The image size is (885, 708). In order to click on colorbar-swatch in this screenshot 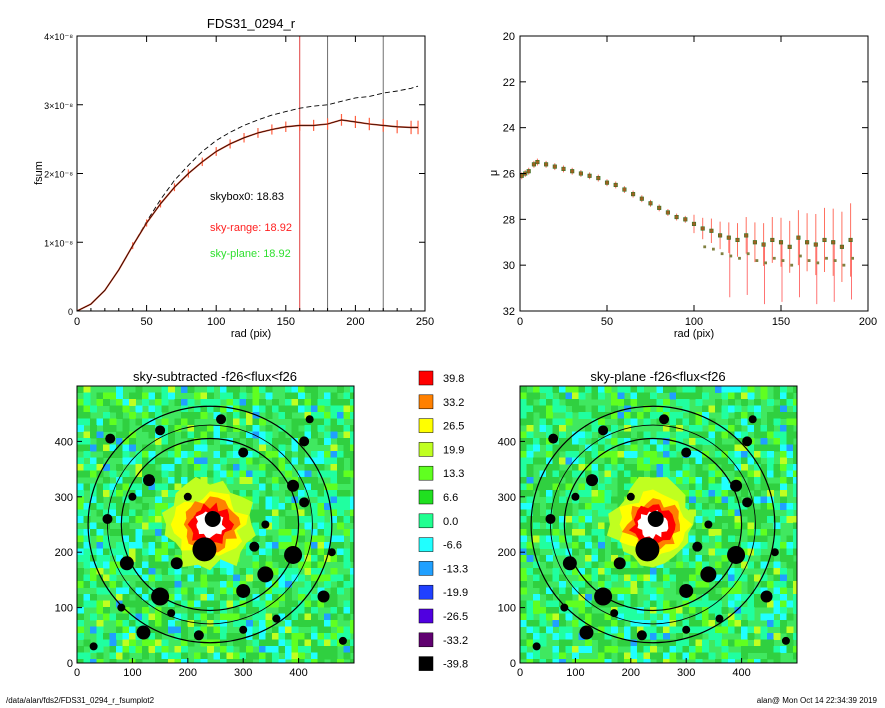, I will do `click(426, 449)`.